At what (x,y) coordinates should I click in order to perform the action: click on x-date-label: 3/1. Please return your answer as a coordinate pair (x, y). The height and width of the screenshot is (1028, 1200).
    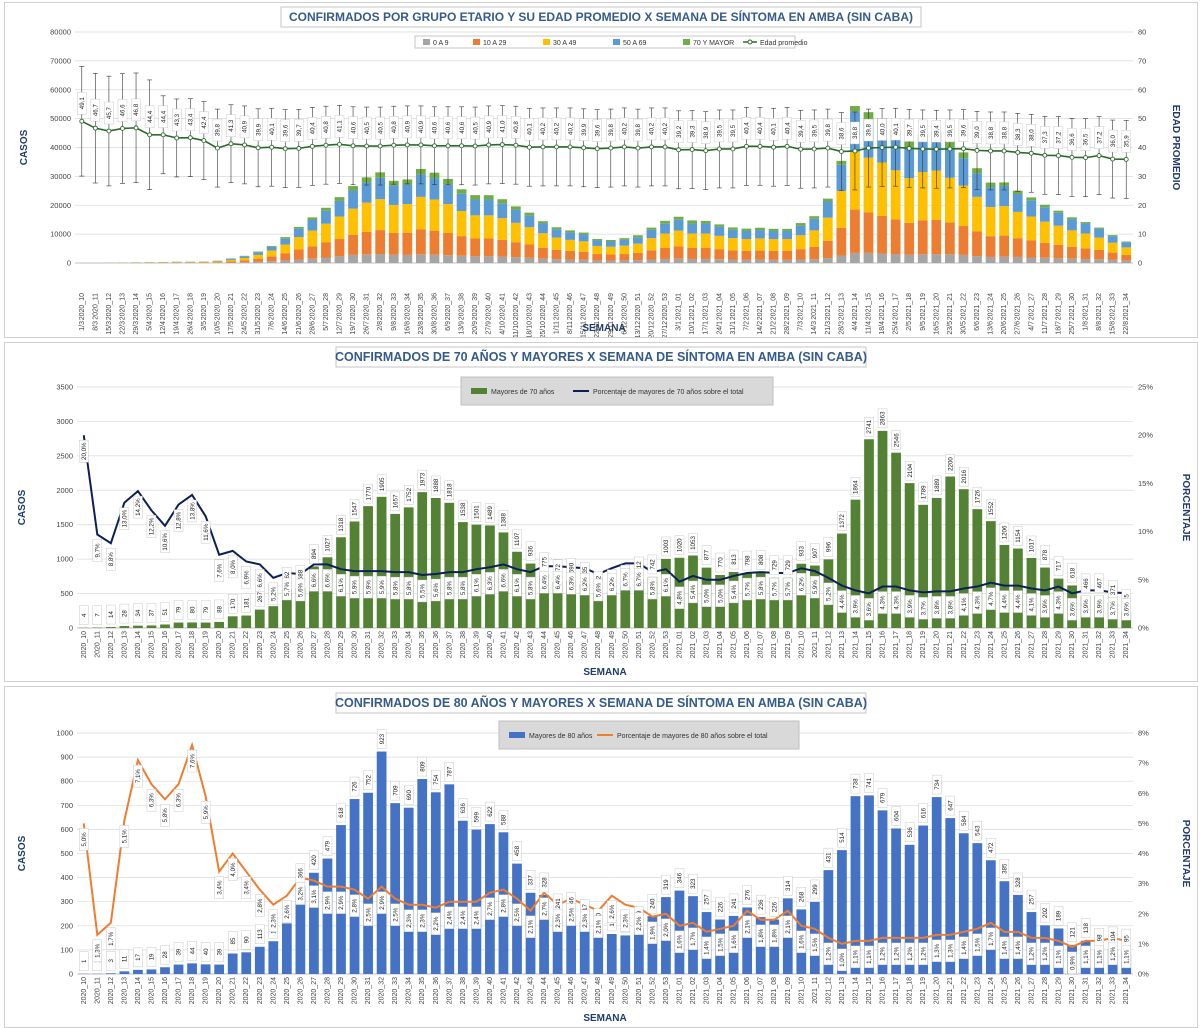
    Looking at the image, I should click on (679, 326).